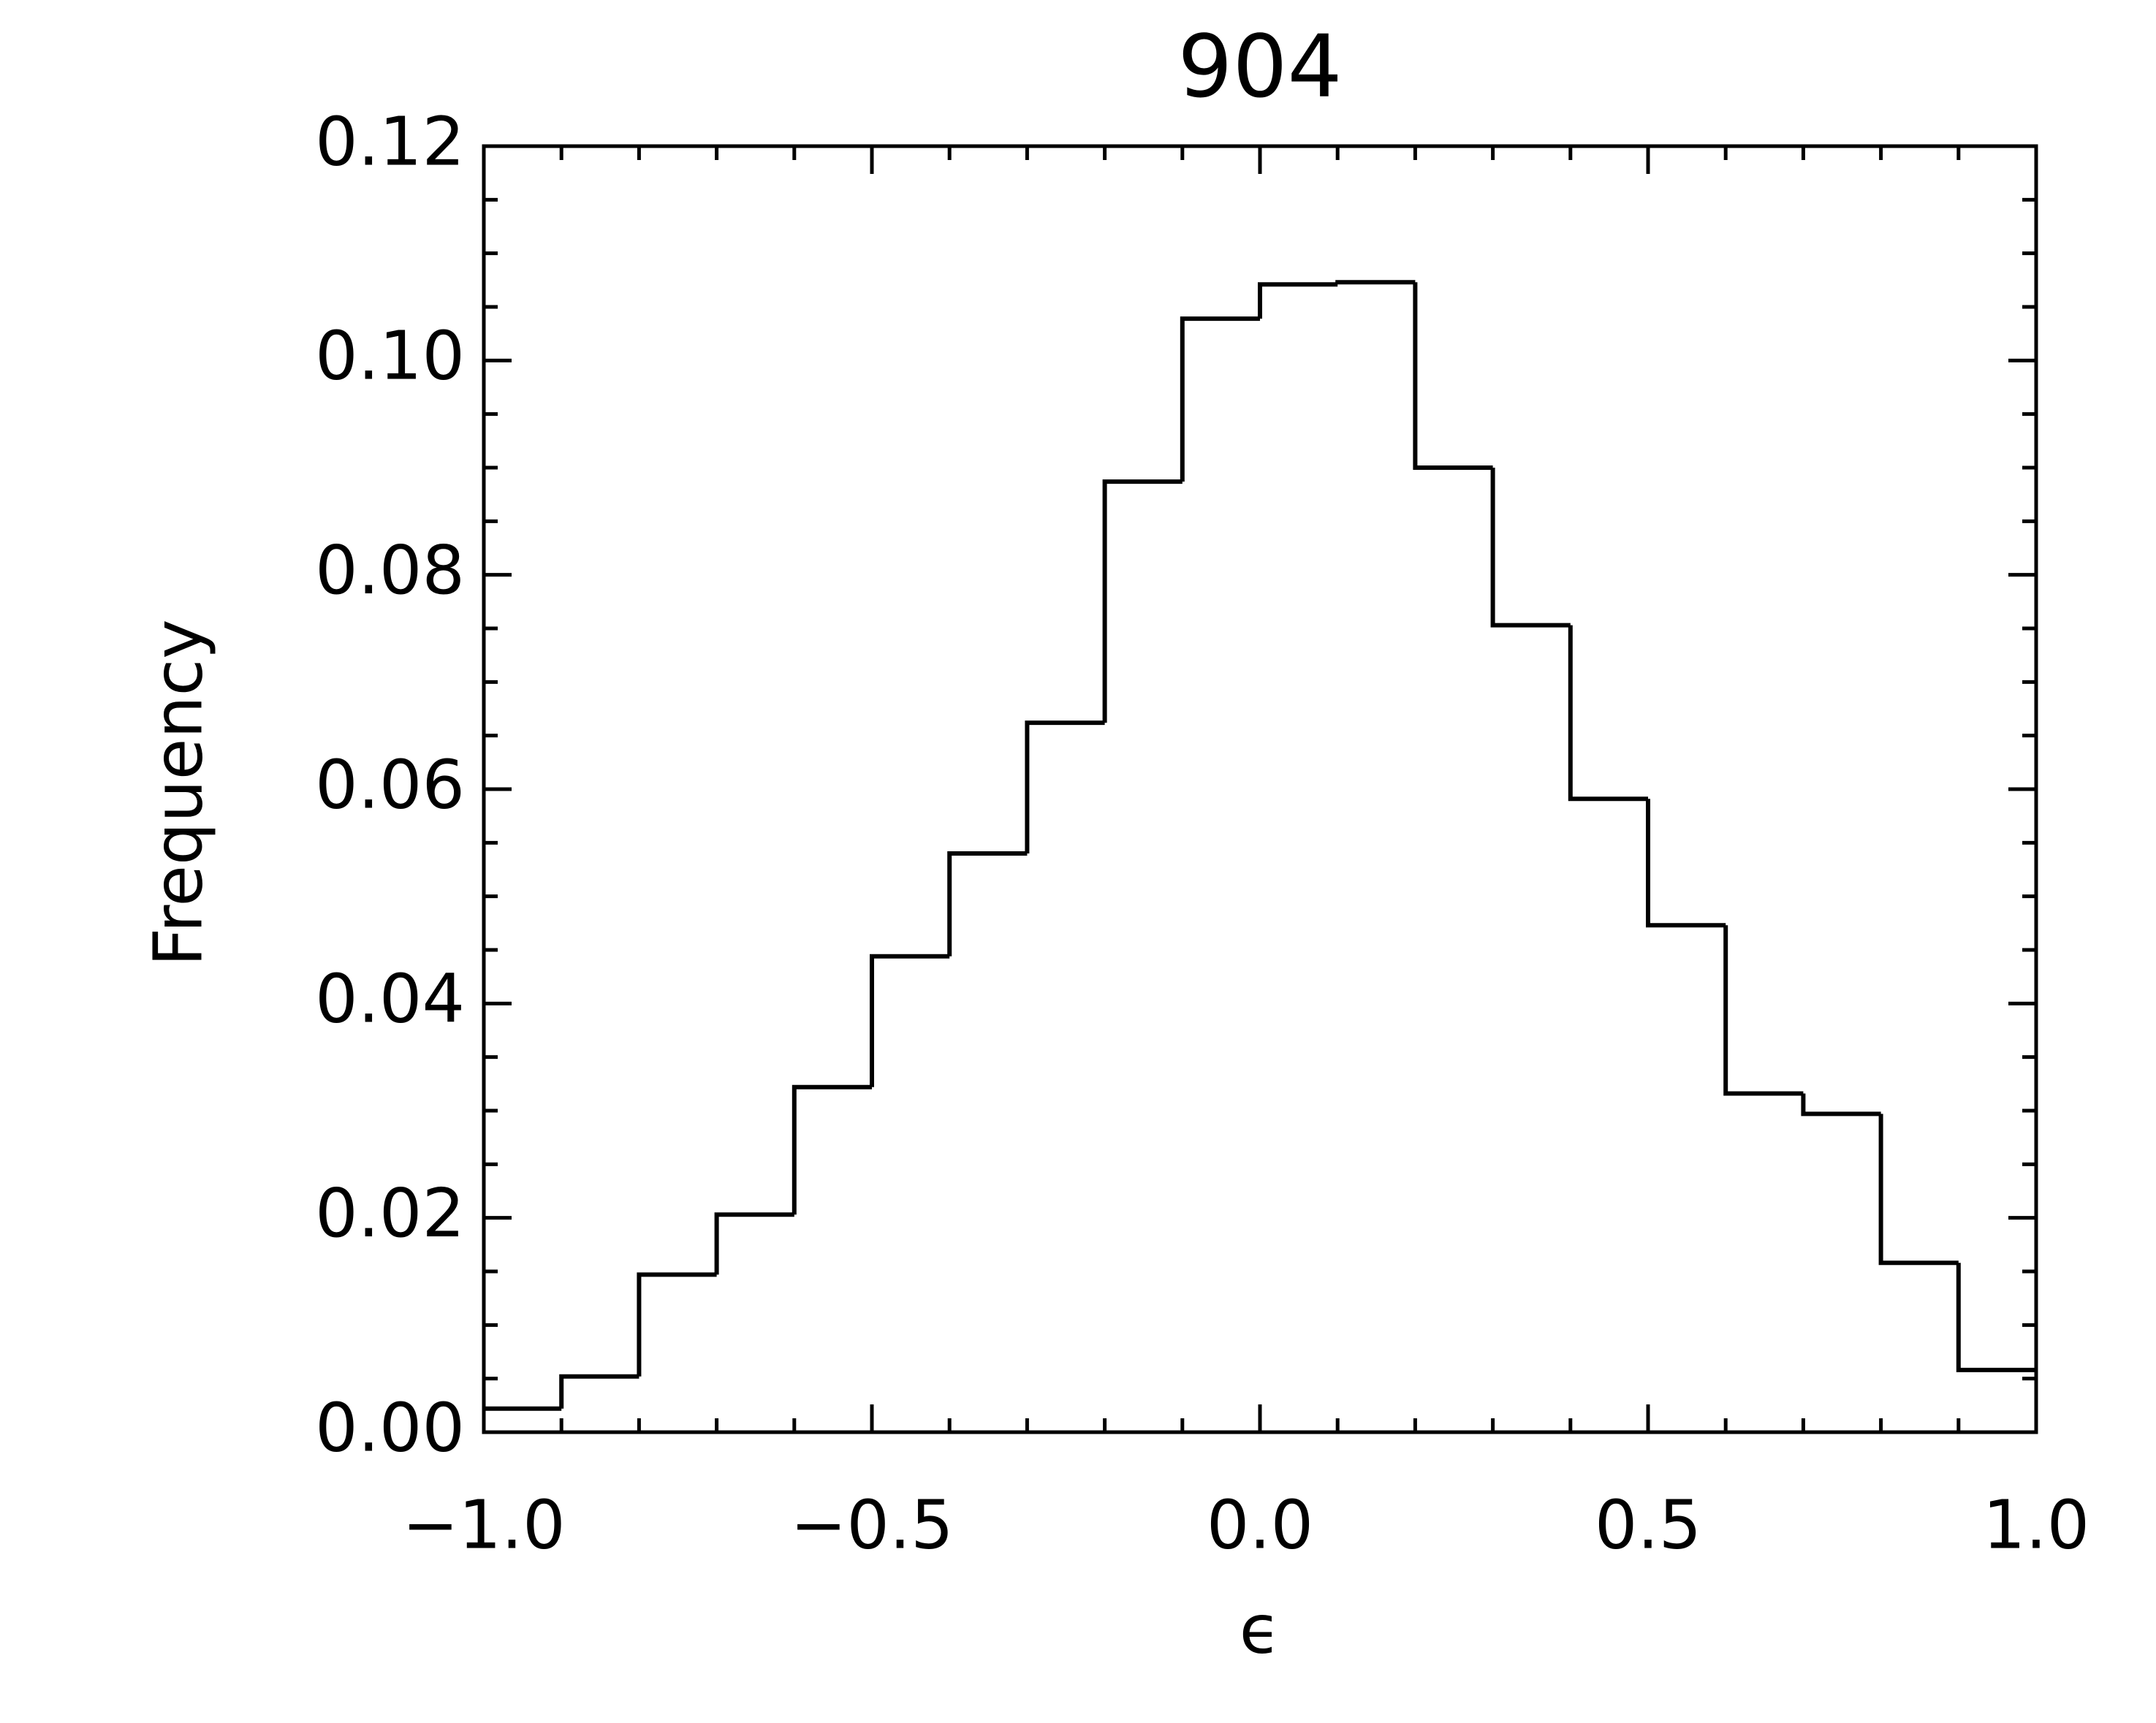 The width and height of the screenshot is (2156, 1723). Describe the element at coordinates (483, 1525) in the screenshot. I see `x-tick-label: −1.0` at that location.